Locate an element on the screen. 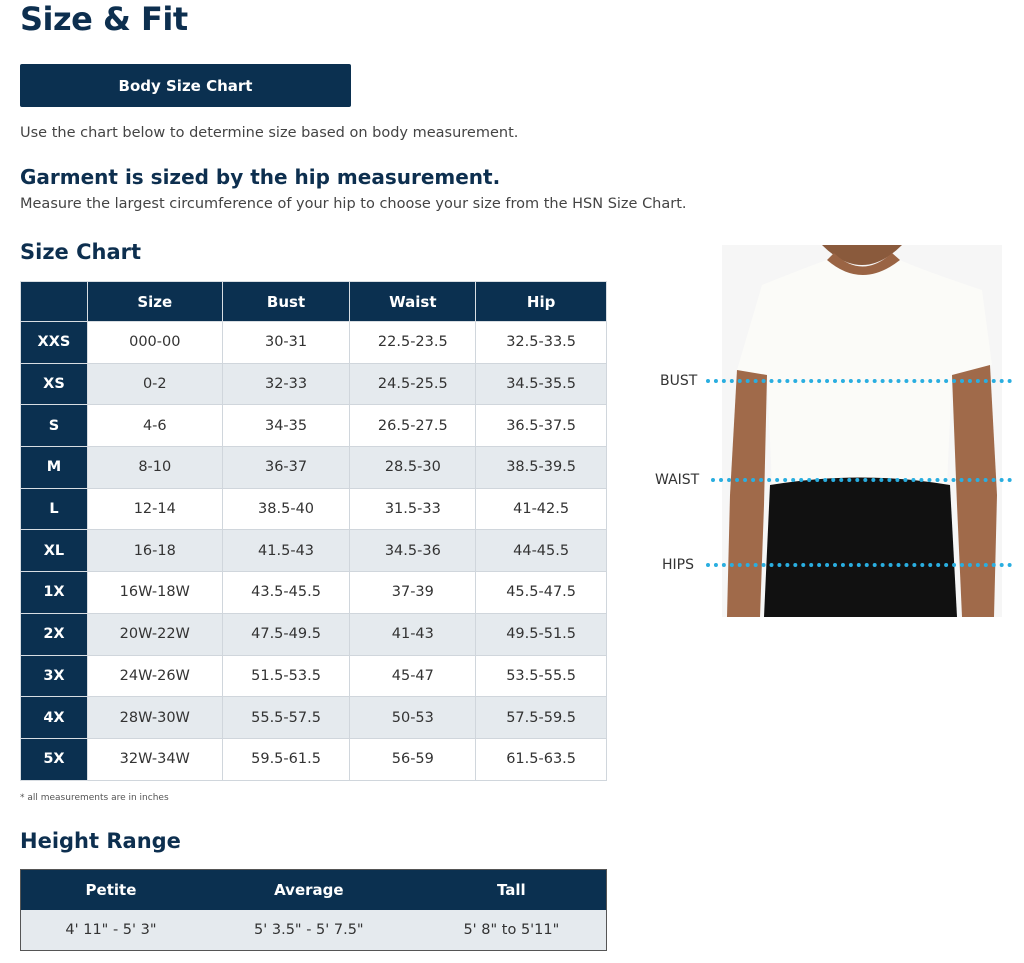 The width and height of the screenshot is (1024, 963). size-label-cell: M is located at coordinates (54, 467).